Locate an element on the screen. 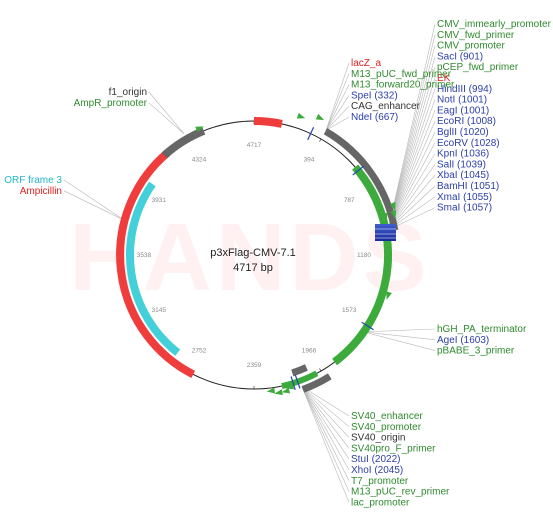 The height and width of the screenshot is (520, 553). feature-label: StuI (2022) is located at coordinates (375, 459).